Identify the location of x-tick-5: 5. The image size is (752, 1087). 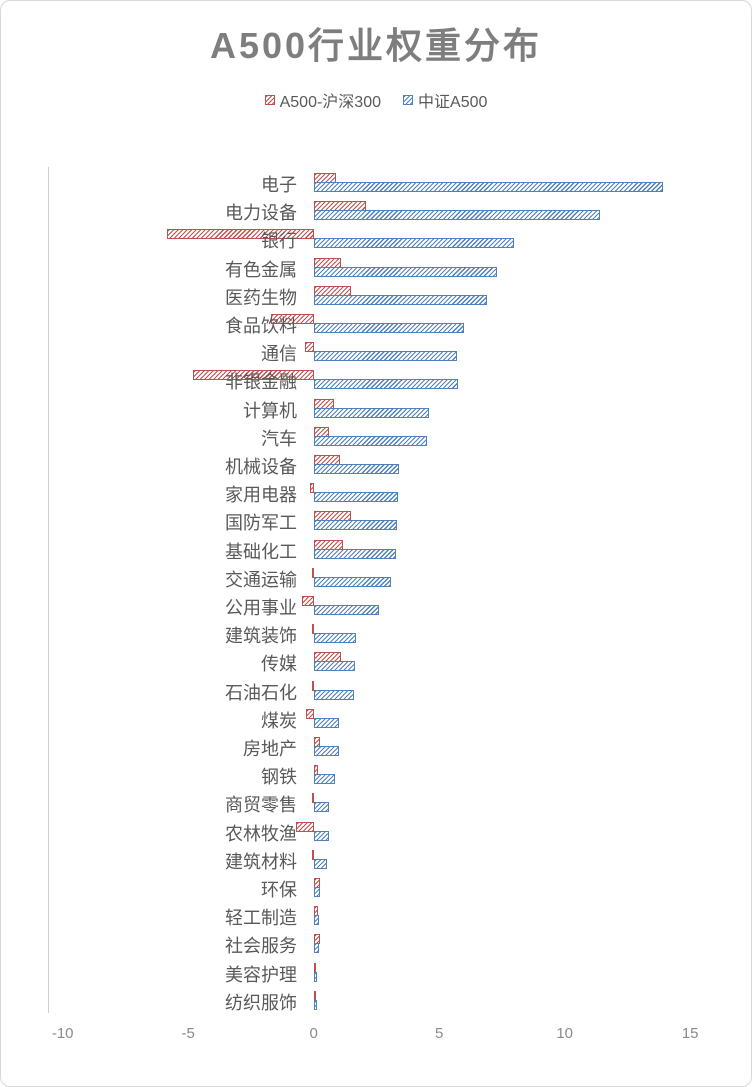
(439, 1033).